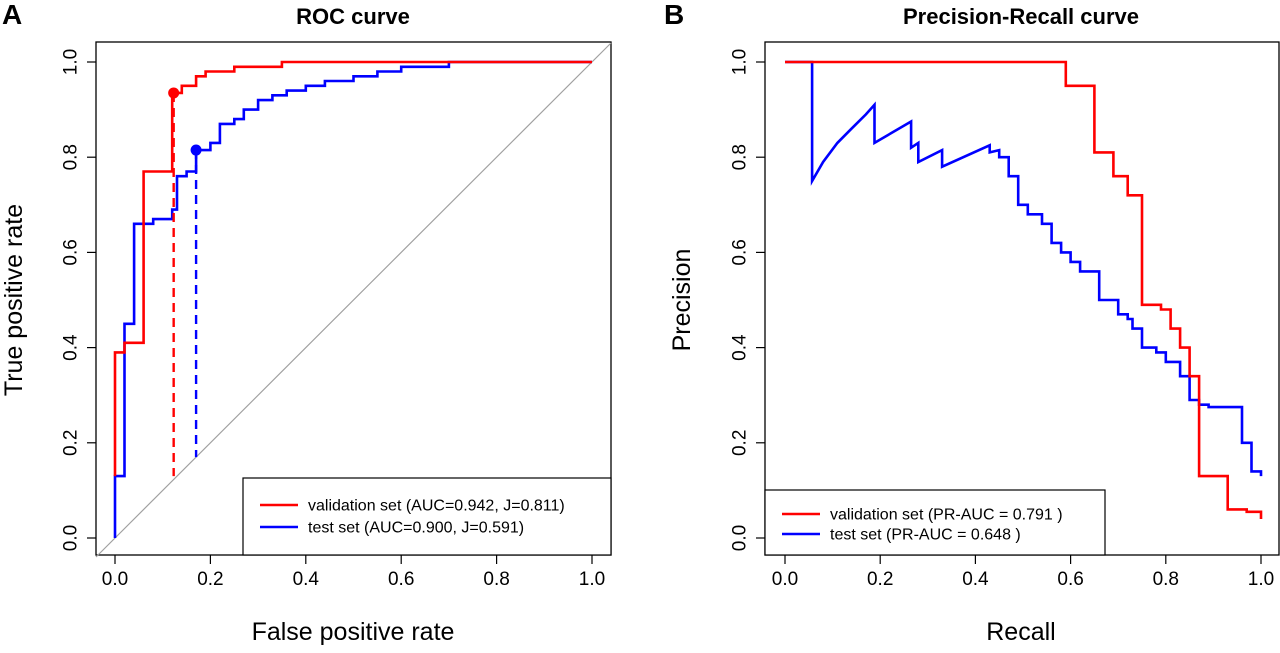  What do you see at coordinates (115, 579) in the screenshot?
I see `roc-x-tick-label: 0.0` at bounding box center [115, 579].